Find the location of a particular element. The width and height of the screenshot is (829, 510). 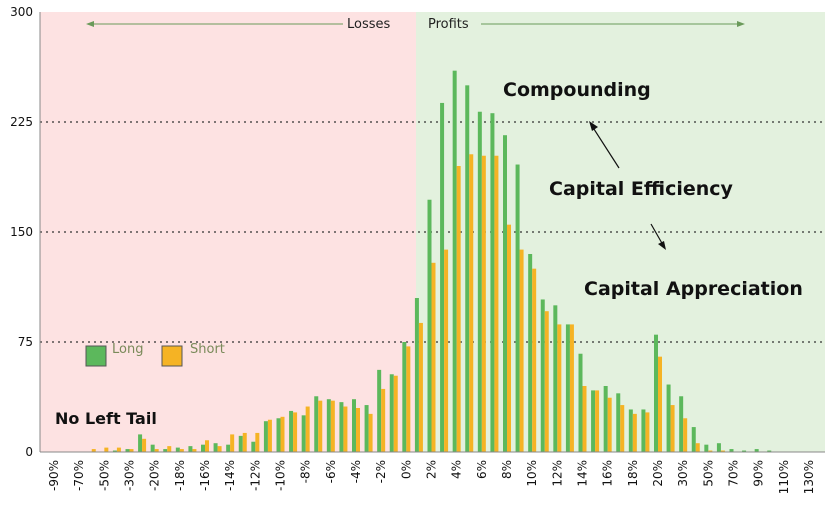

x-tick-label: -10% is located at coordinates (281, 475).